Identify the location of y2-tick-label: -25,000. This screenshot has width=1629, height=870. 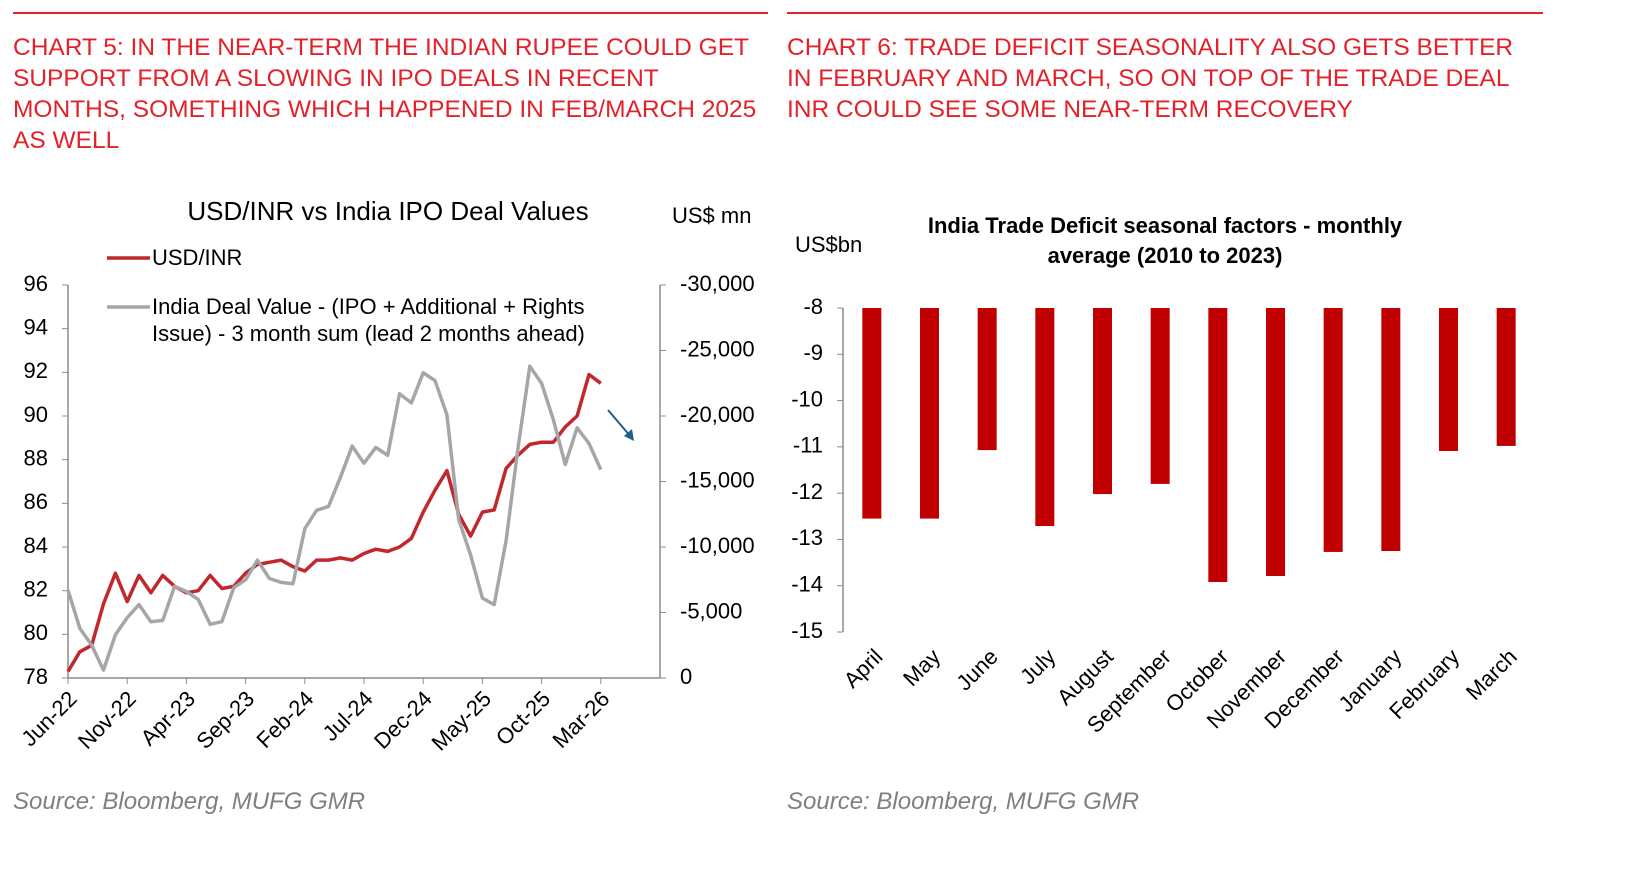
(717, 348).